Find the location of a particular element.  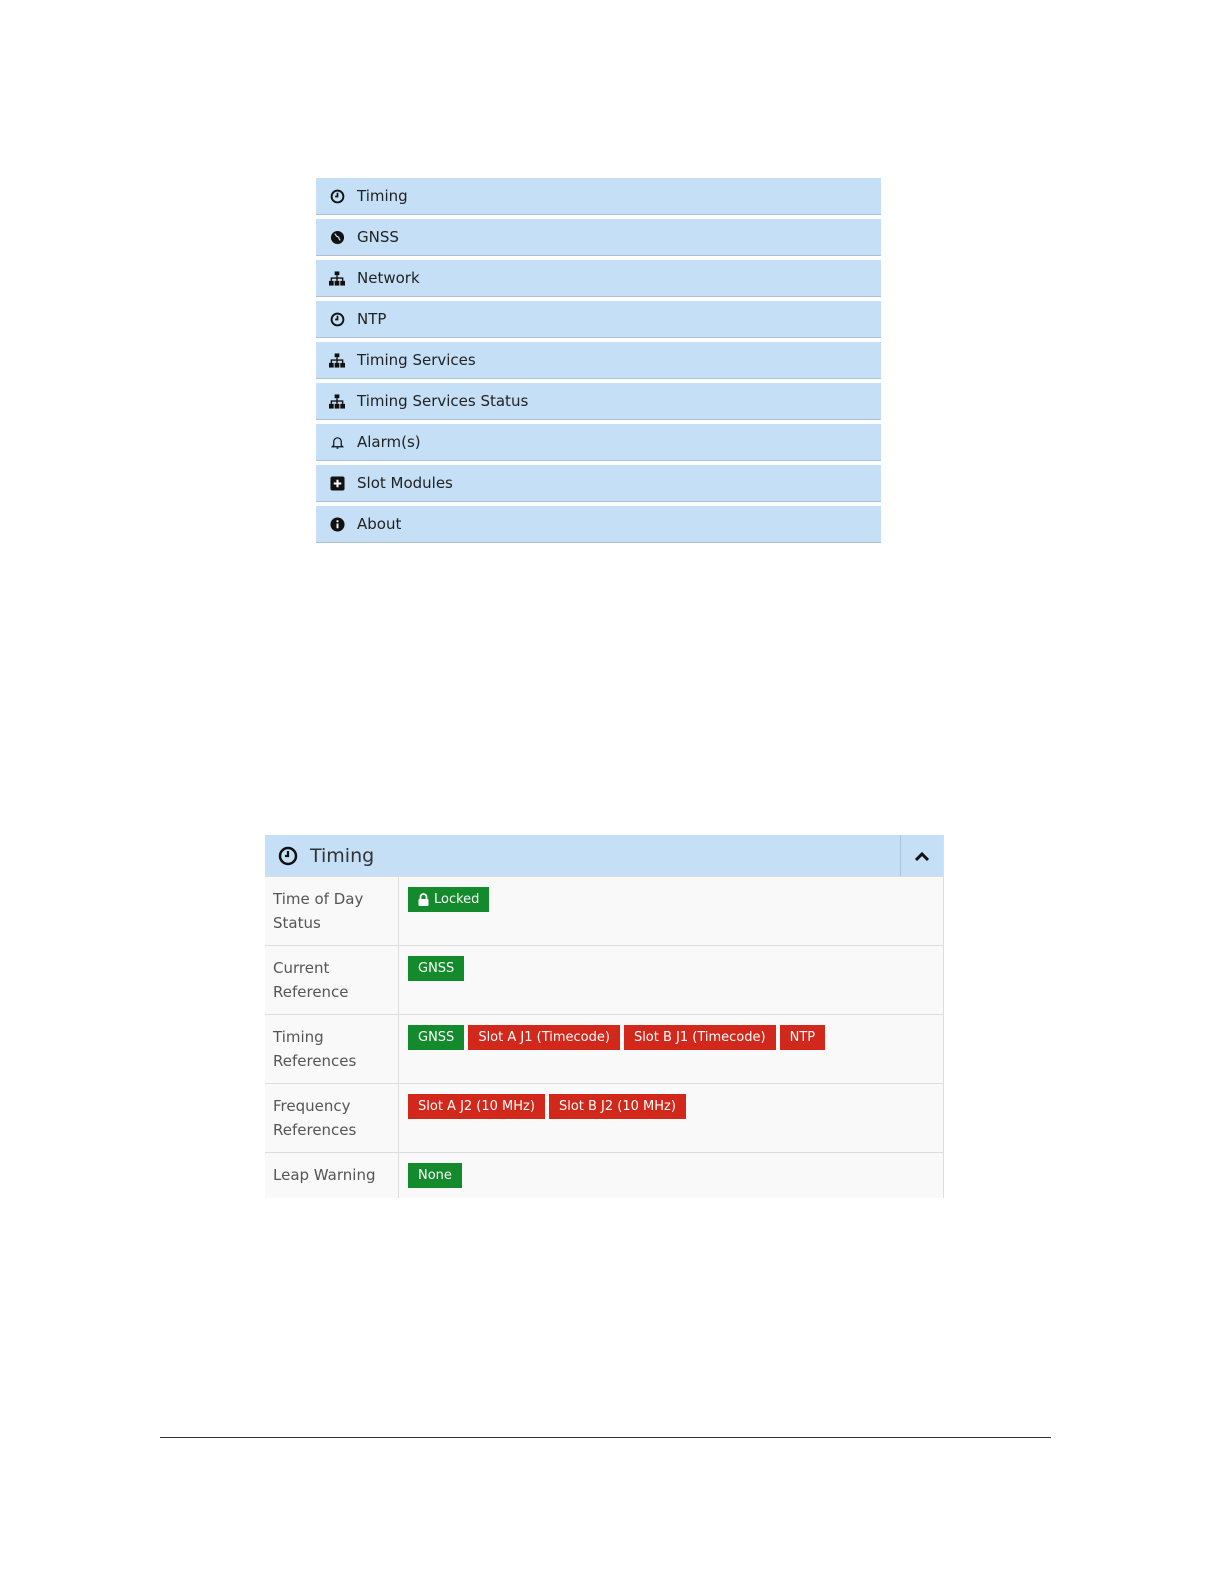

menu-item-label: Timing is located at coordinates (382, 196).